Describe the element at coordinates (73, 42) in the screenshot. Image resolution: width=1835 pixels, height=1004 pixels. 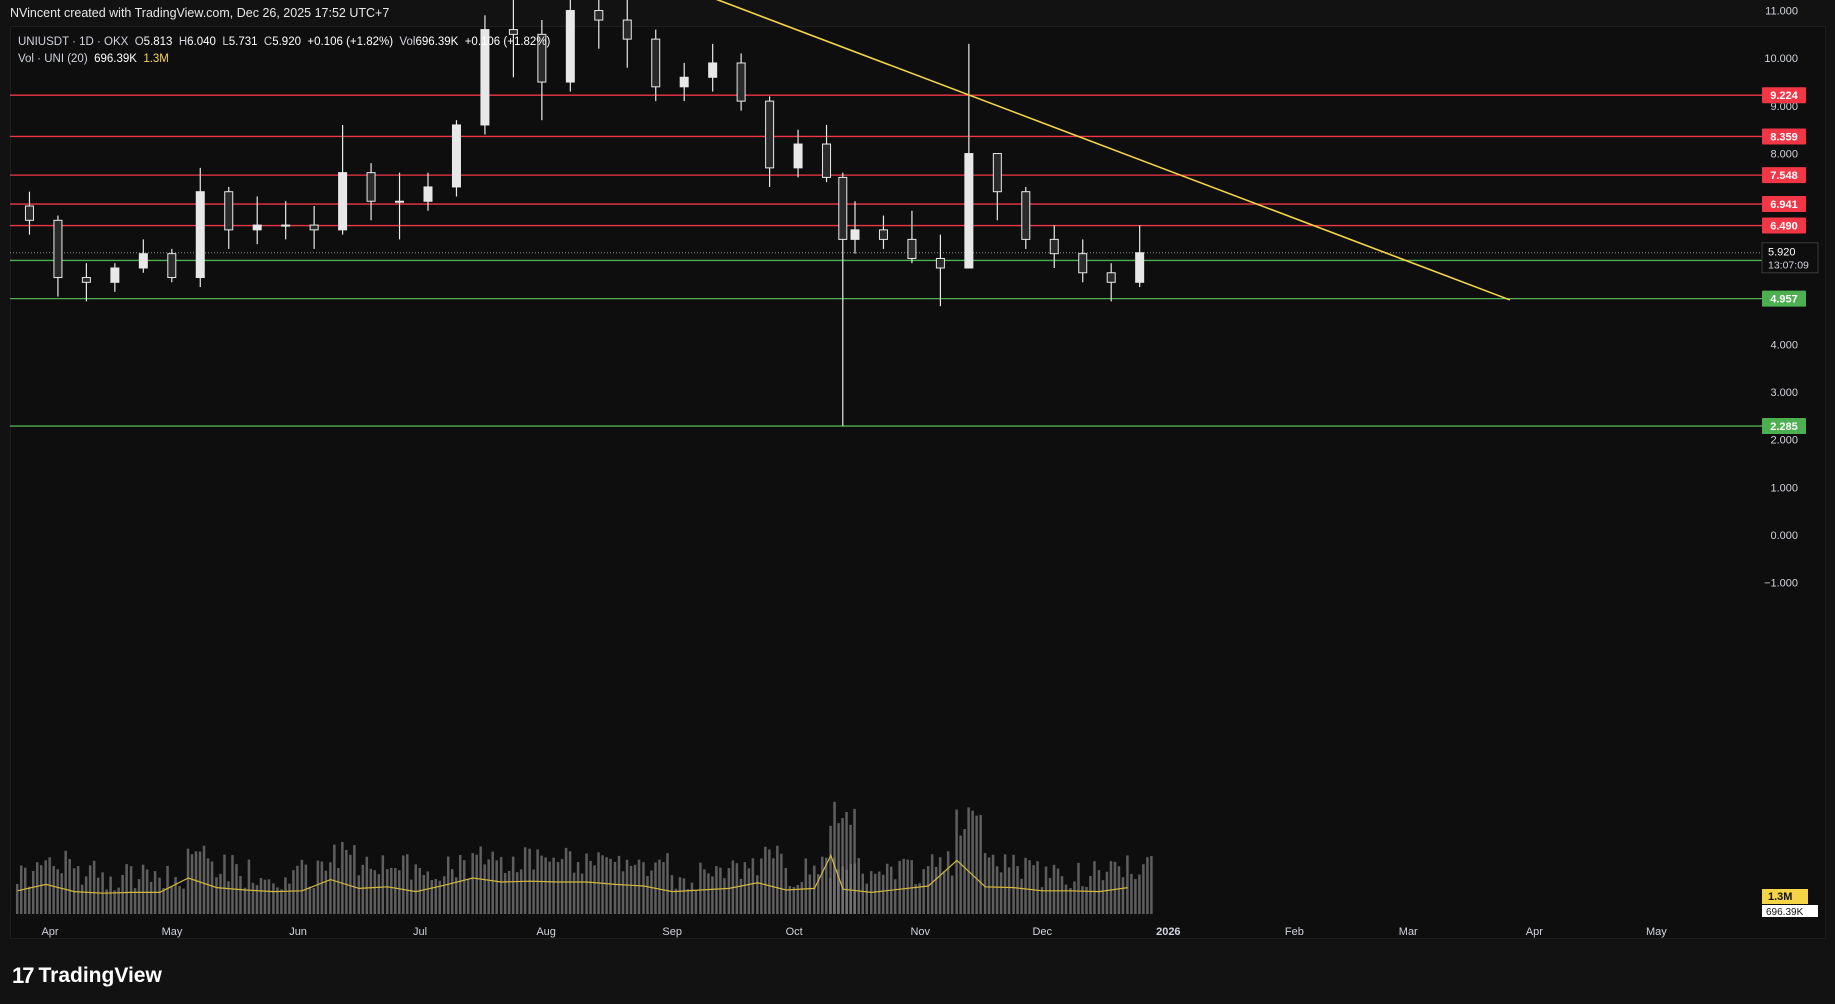
I see `symbol-label: UNIUSDT · 1D · OKX` at that location.